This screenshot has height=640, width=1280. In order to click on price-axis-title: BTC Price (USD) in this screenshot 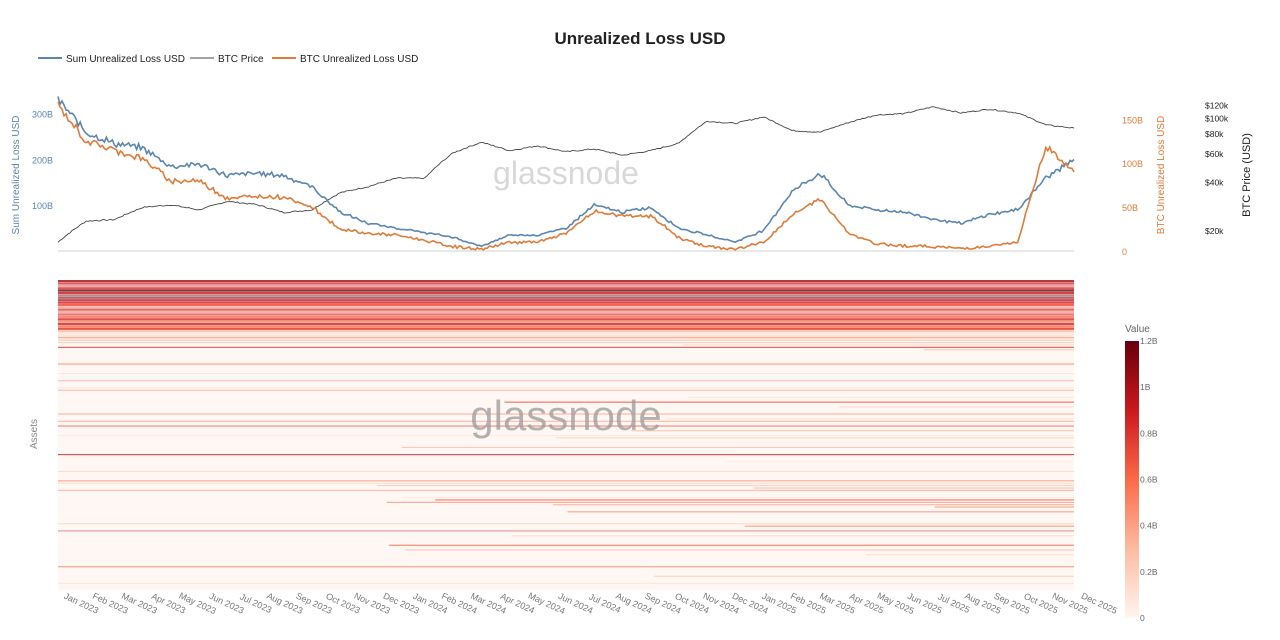, I will do `click(1247, 175)`.